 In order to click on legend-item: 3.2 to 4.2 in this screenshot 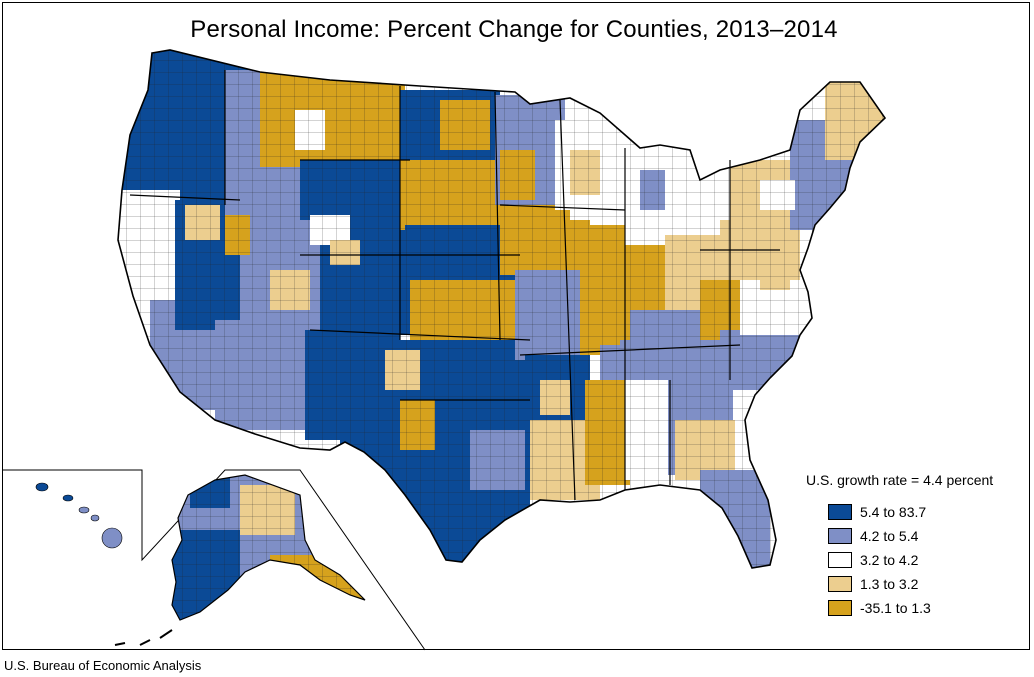, I will do `click(911, 560)`.